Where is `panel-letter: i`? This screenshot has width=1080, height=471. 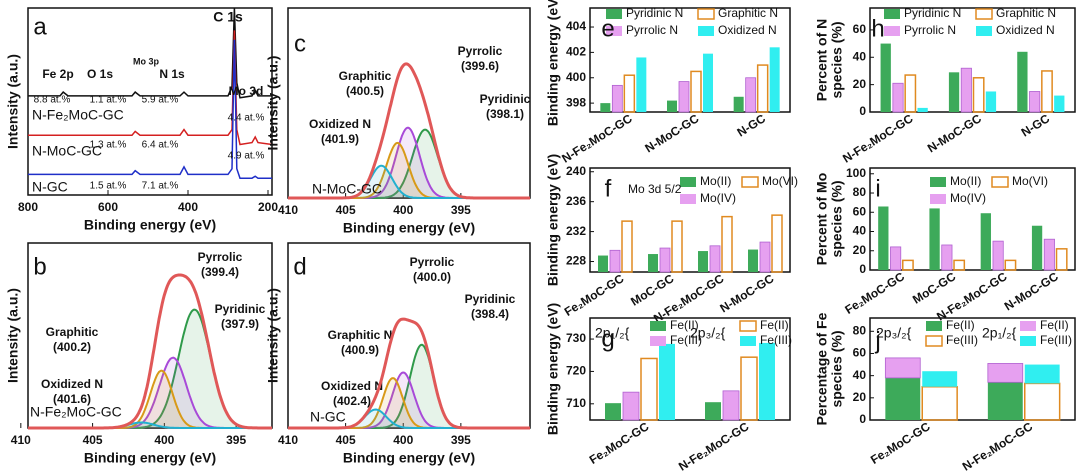
panel-letter: i is located at coordinates (877, 188).